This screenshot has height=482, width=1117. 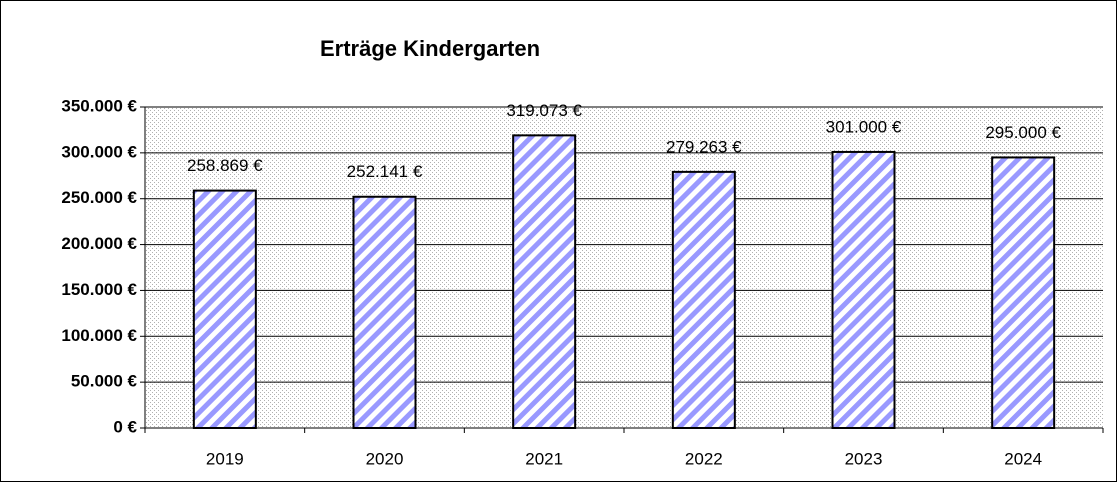 I want to click on data-label: 319.073 €, so click(x=544, y=110).